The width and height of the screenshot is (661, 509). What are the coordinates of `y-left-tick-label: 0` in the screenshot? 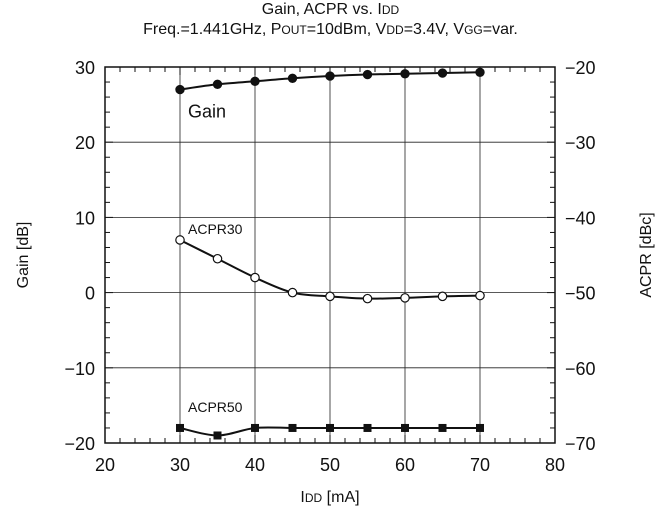 It's located at (90, 294).